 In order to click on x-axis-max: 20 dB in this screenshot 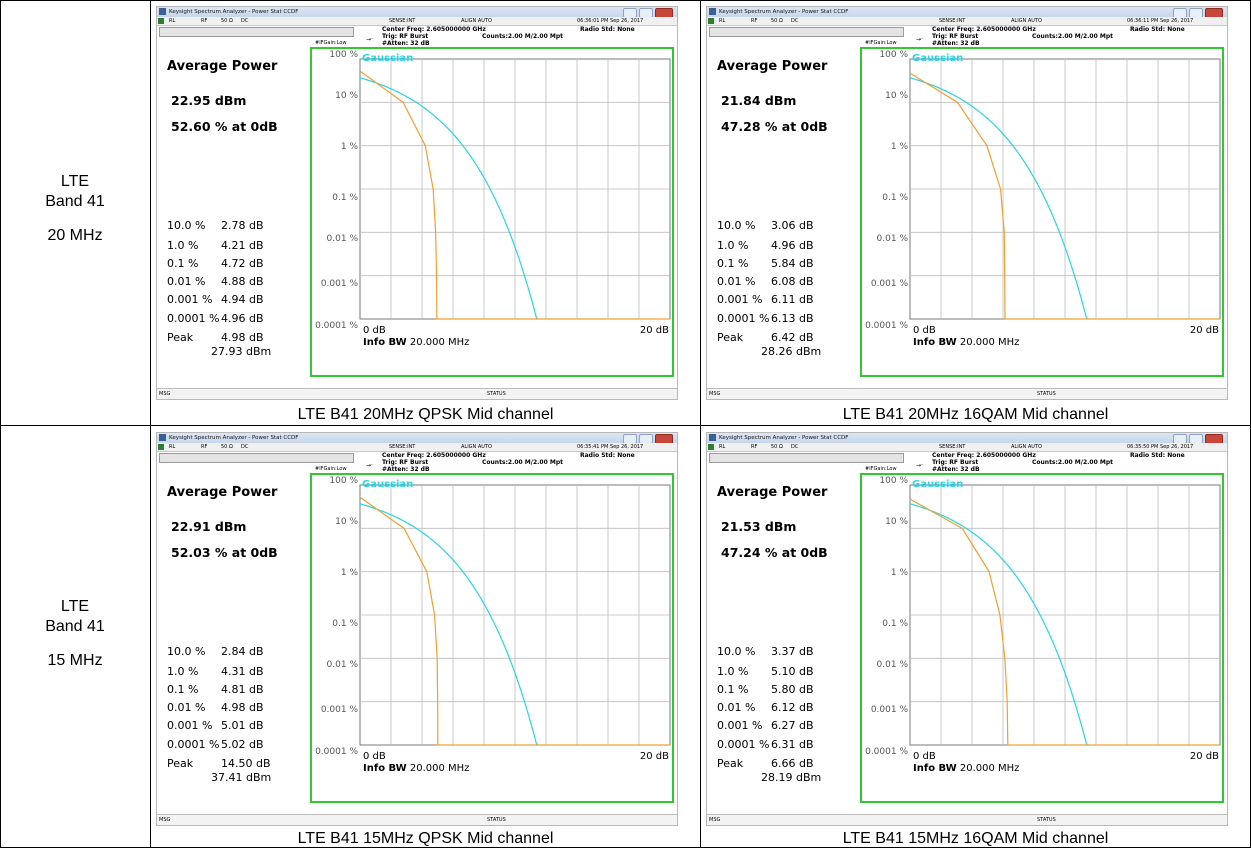, I will do `click(1204, 756)`.